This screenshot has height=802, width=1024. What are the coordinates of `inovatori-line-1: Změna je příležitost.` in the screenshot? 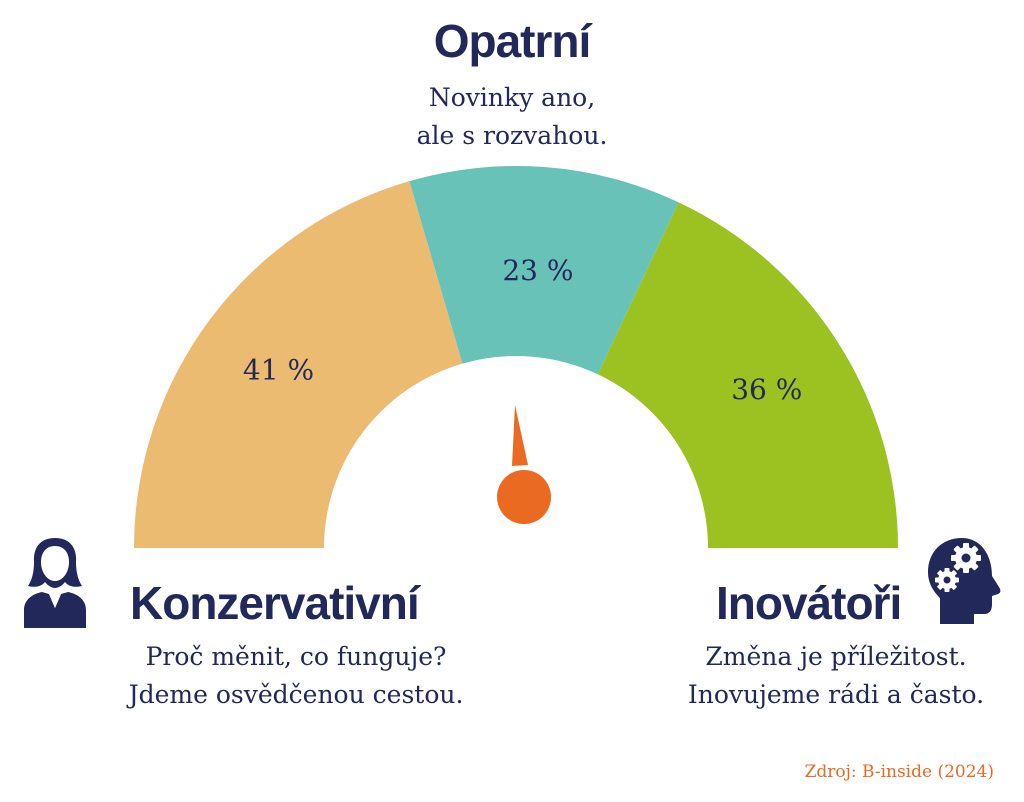 It's located at (836, 656).